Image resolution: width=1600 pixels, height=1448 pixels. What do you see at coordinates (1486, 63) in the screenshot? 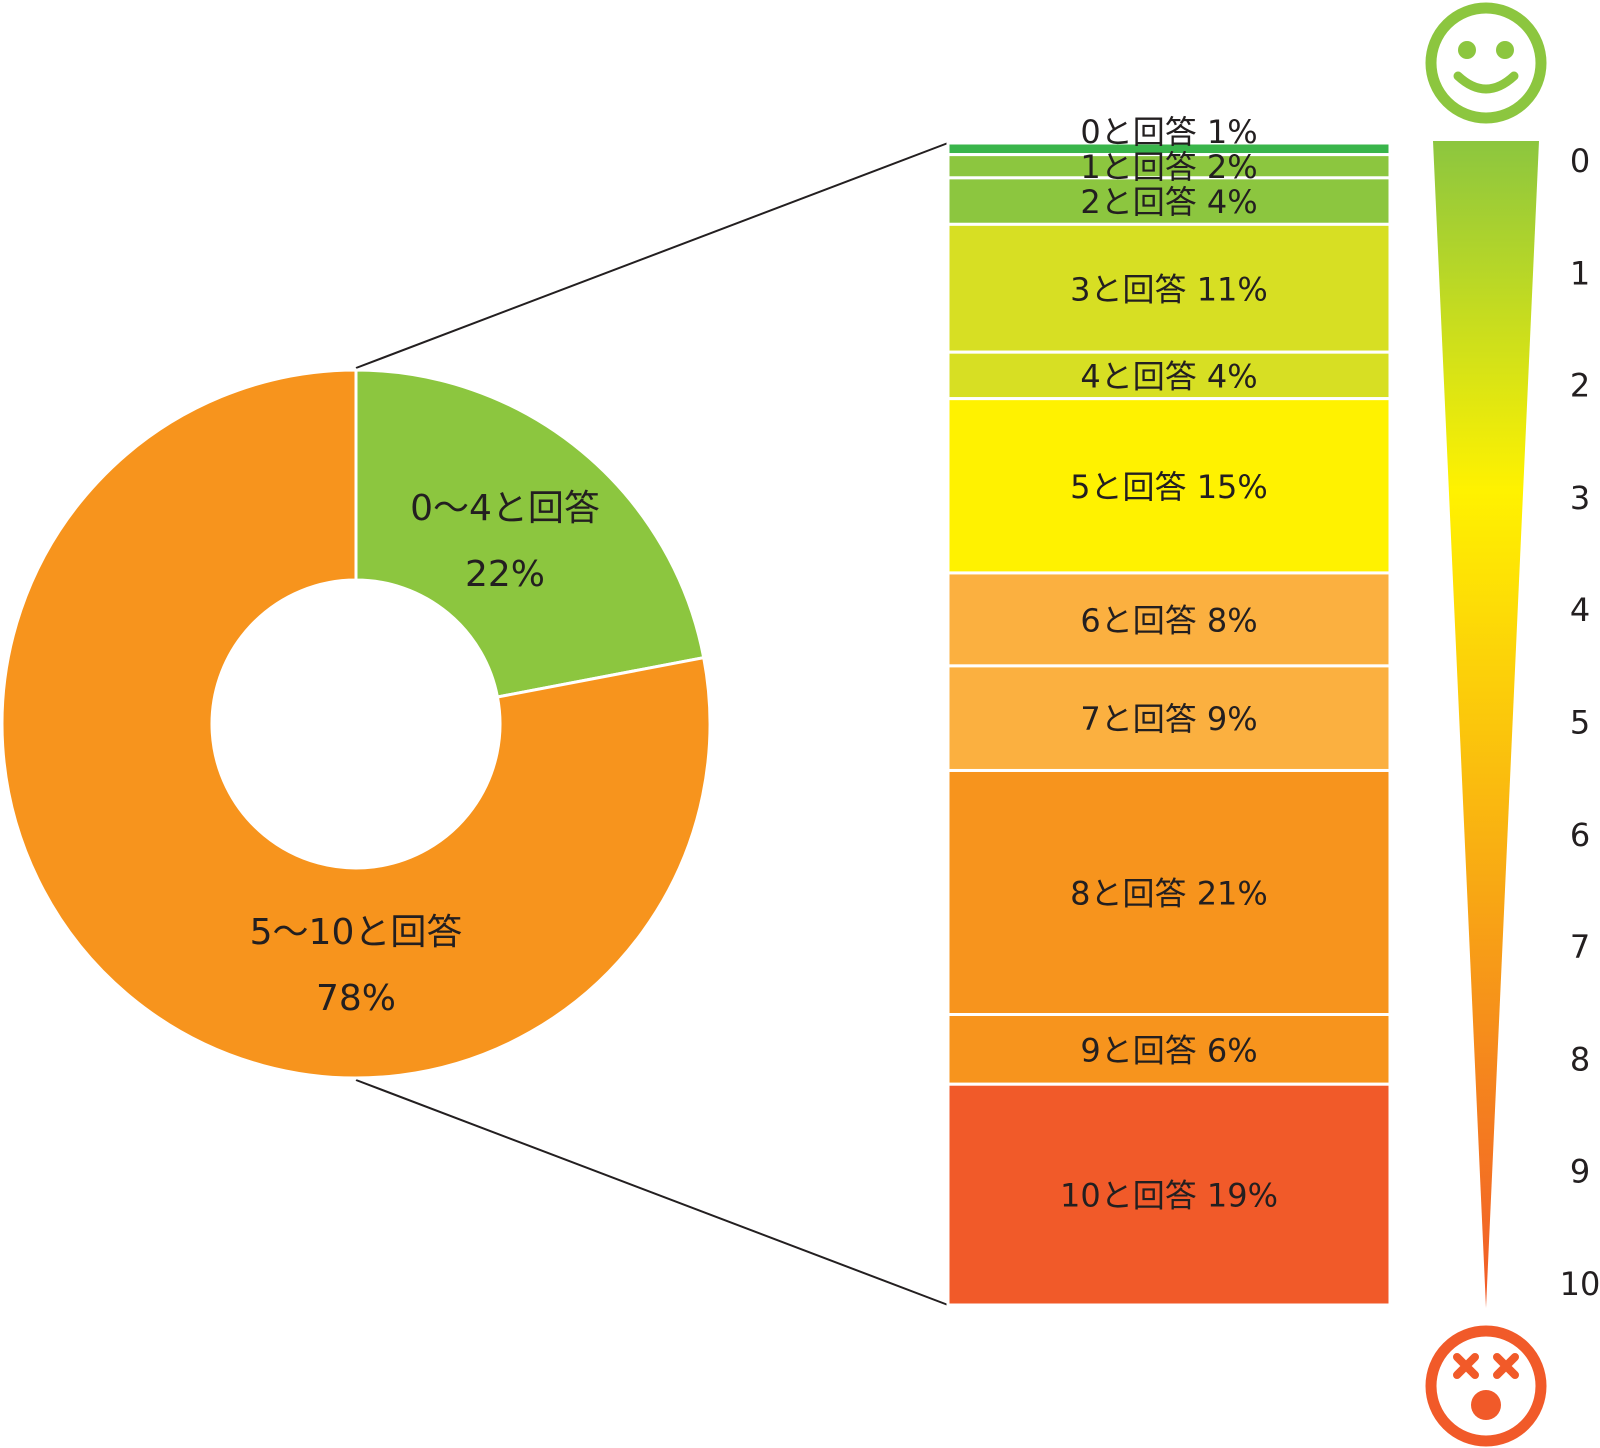
I see `smiley-face-icon` at bounding box center [1486, 63].